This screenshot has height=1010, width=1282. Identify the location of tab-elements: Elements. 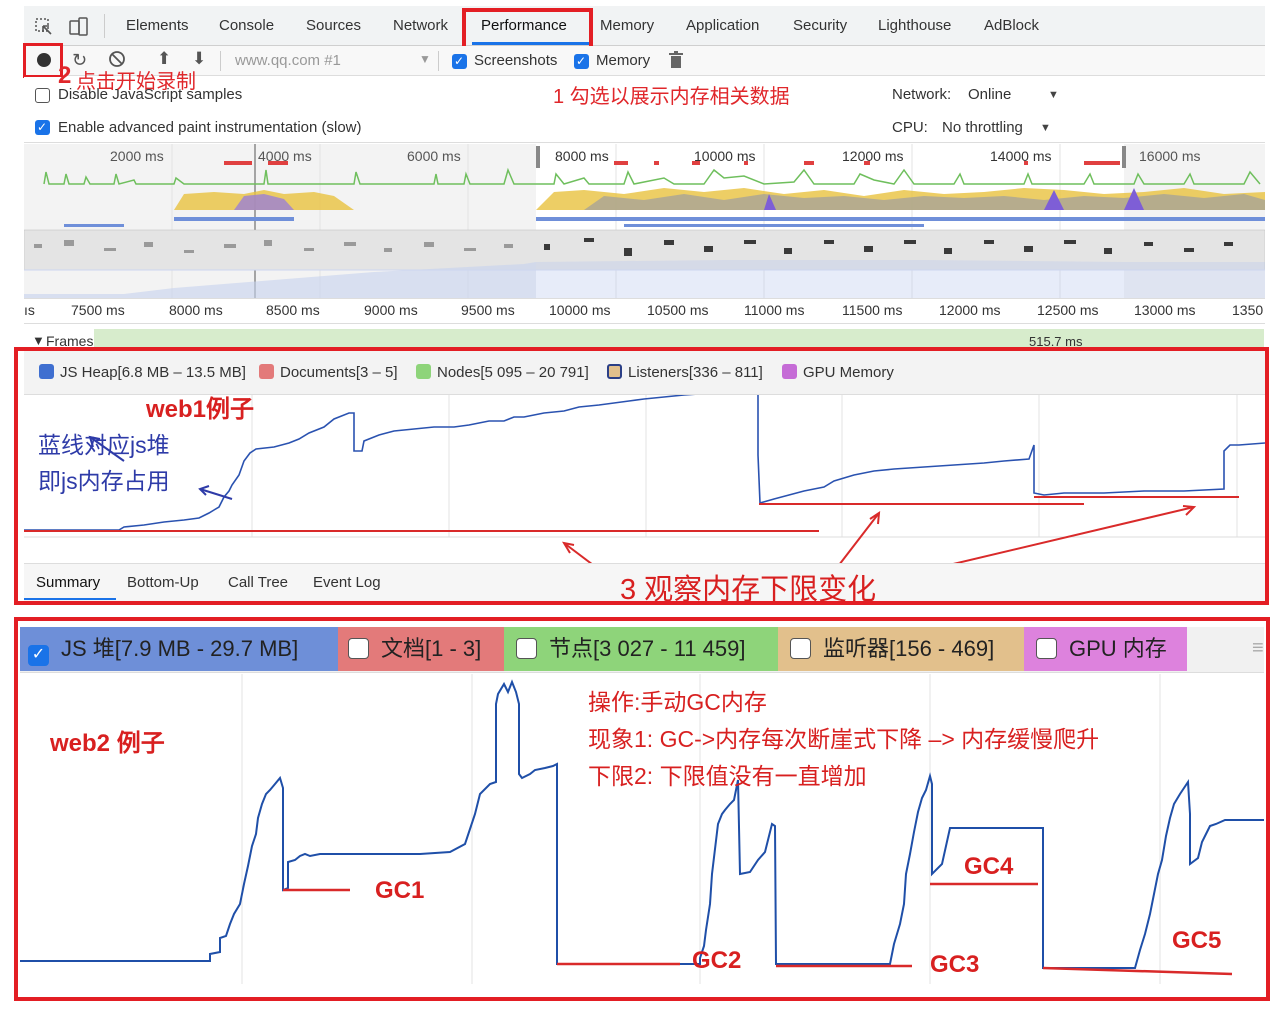
(157, 25).